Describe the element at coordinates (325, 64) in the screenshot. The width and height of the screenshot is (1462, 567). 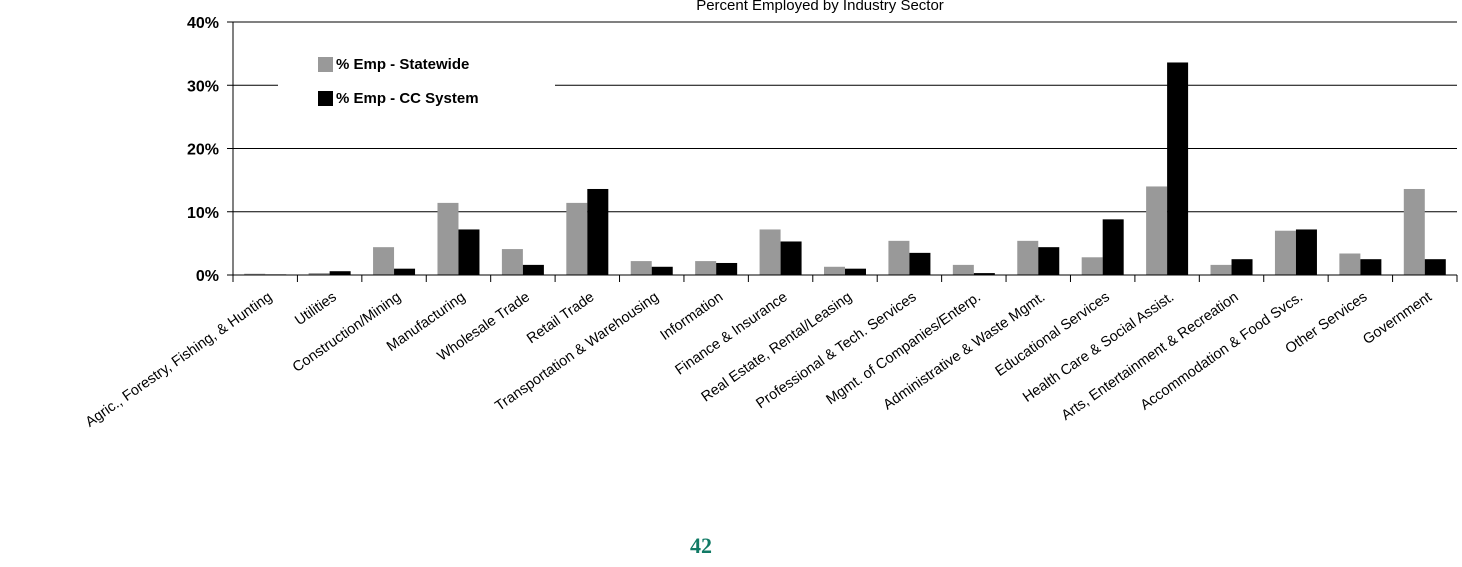
I see `legend-swatch-statewide` at that location.